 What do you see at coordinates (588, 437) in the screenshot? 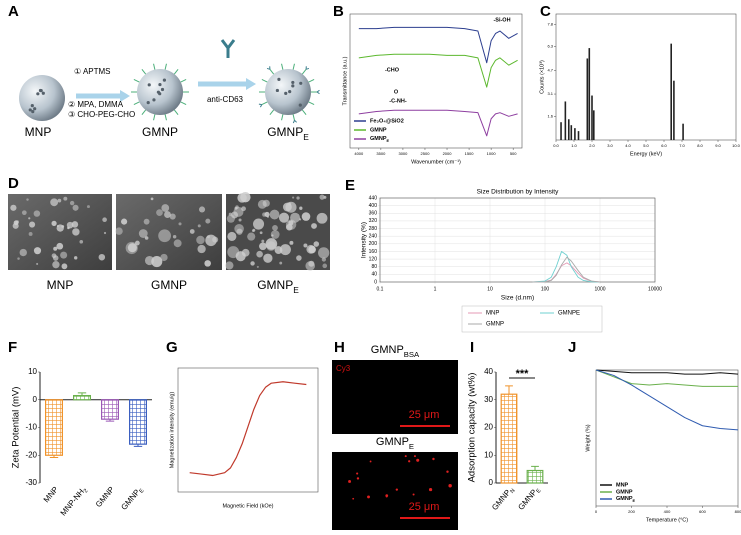
I see `y-axis-label: Weight (%)` at bounding box center [588, 437].